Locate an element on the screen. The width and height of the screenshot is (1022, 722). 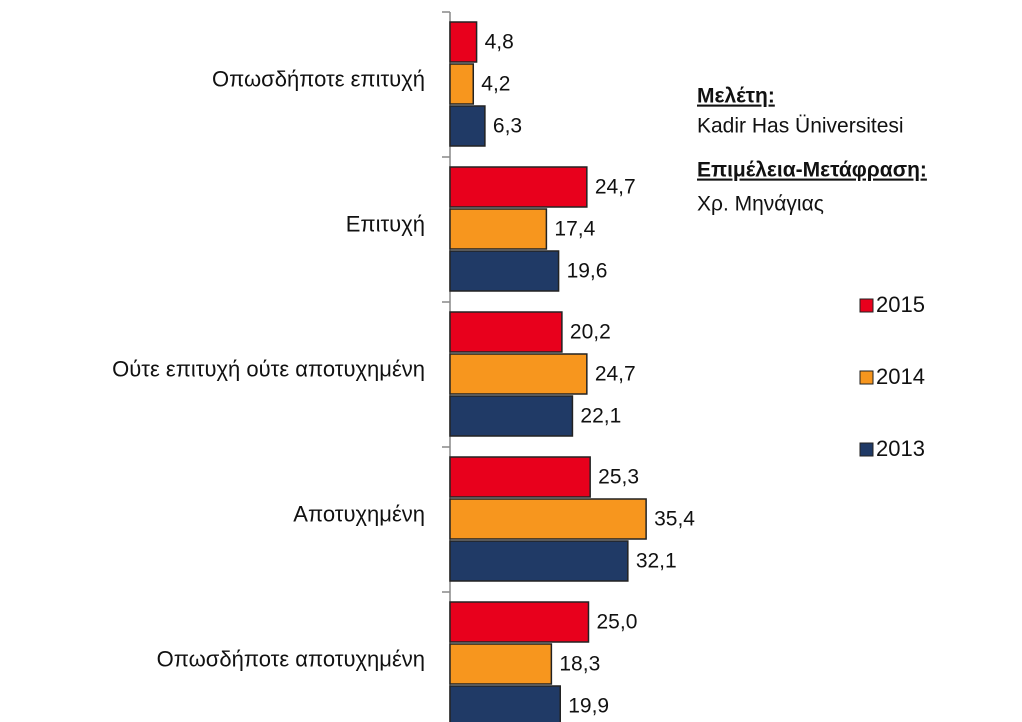
category-label: Οπωσδήποτε επιτυχή is located at coordinates (318, 78).